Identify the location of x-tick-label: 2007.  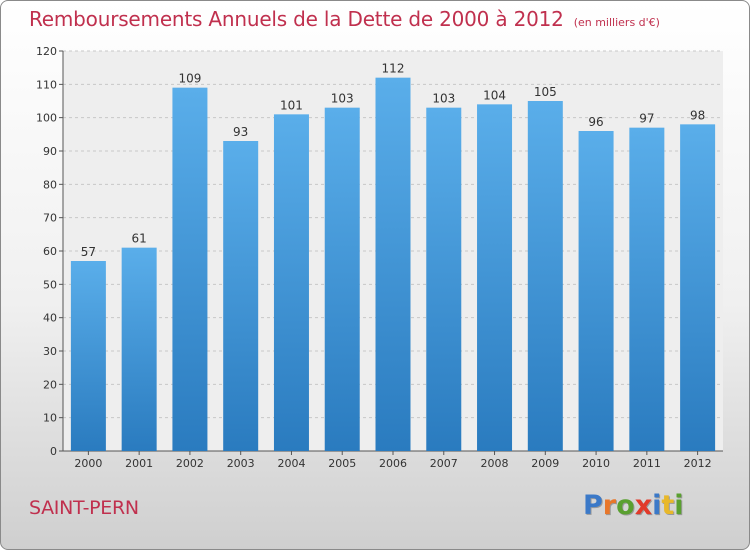
(444, 463).